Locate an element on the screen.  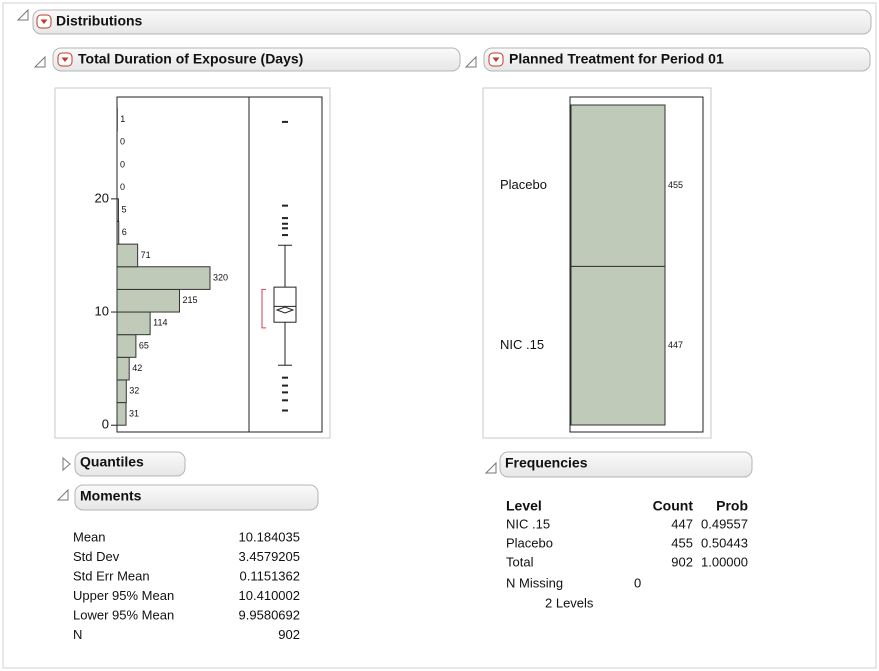
row-value: 902 is located at coordinates (289, 634).